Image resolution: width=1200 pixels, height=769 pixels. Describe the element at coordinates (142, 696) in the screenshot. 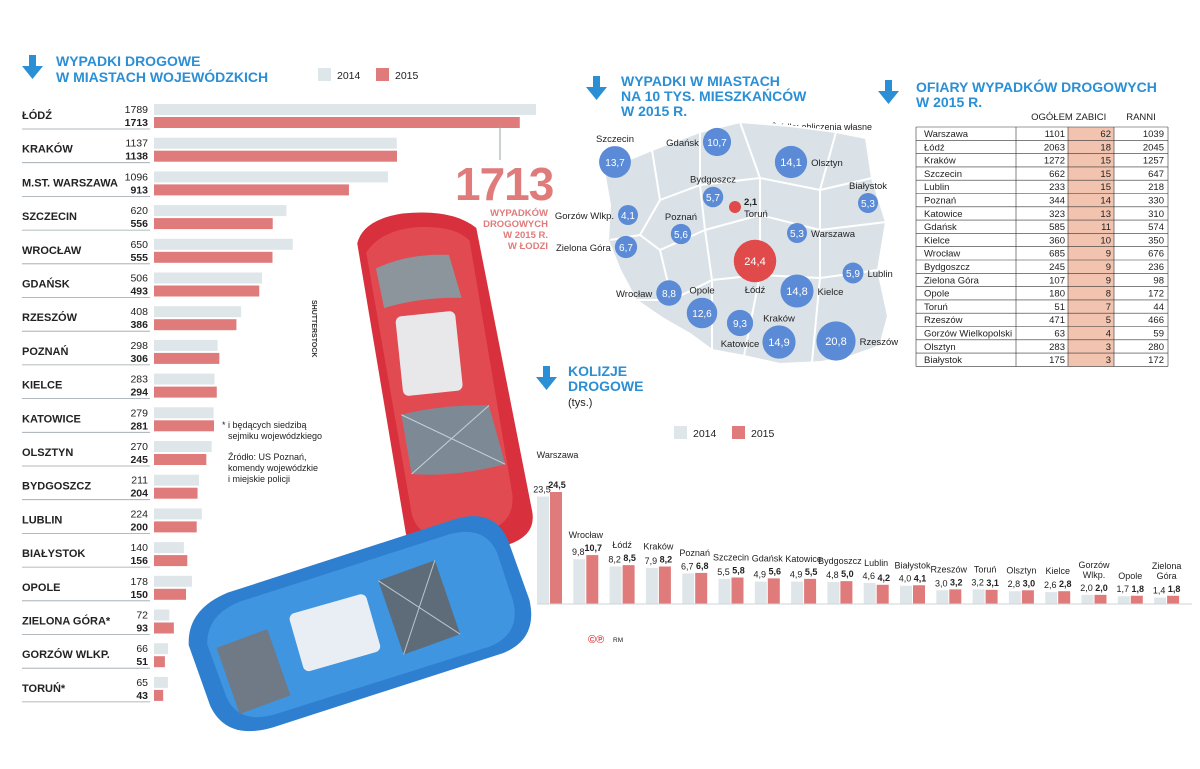

I see `value-label-2015: 43` at that location.